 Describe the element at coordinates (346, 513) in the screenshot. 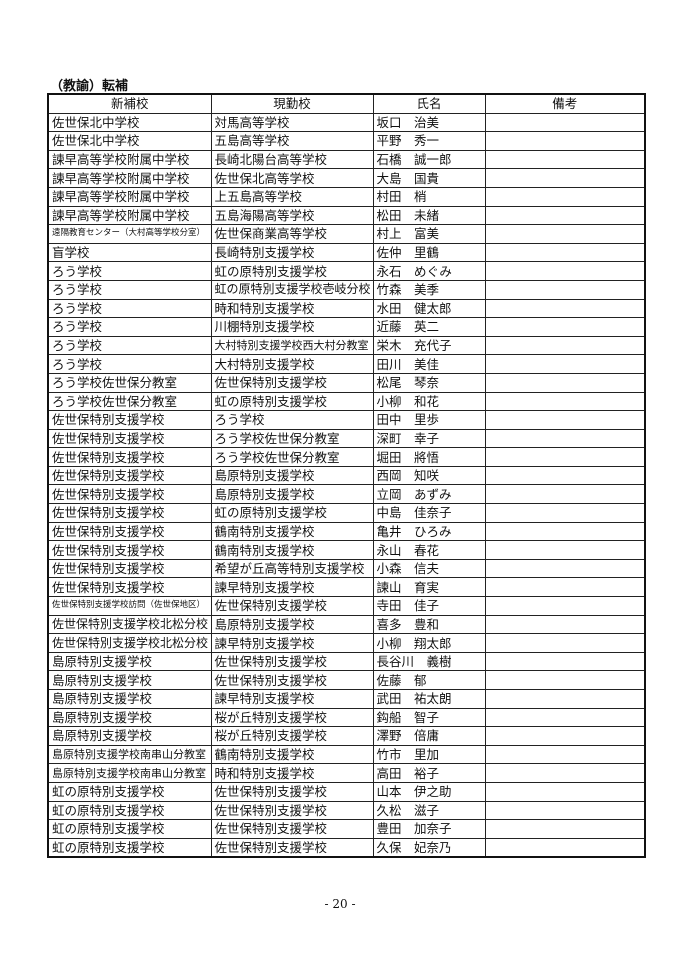

I see `table-row: 佐世保特別支援学校 虹の原特別支援学校 中島 佳奈子` at that location.